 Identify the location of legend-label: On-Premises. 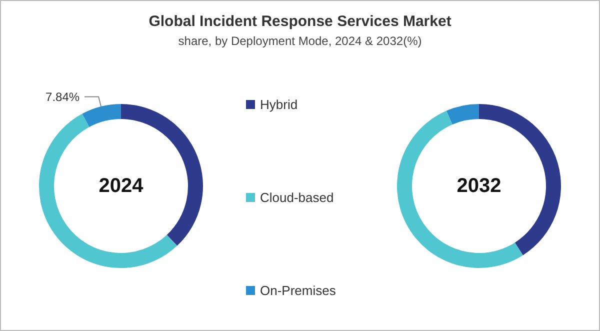
(298, 290).